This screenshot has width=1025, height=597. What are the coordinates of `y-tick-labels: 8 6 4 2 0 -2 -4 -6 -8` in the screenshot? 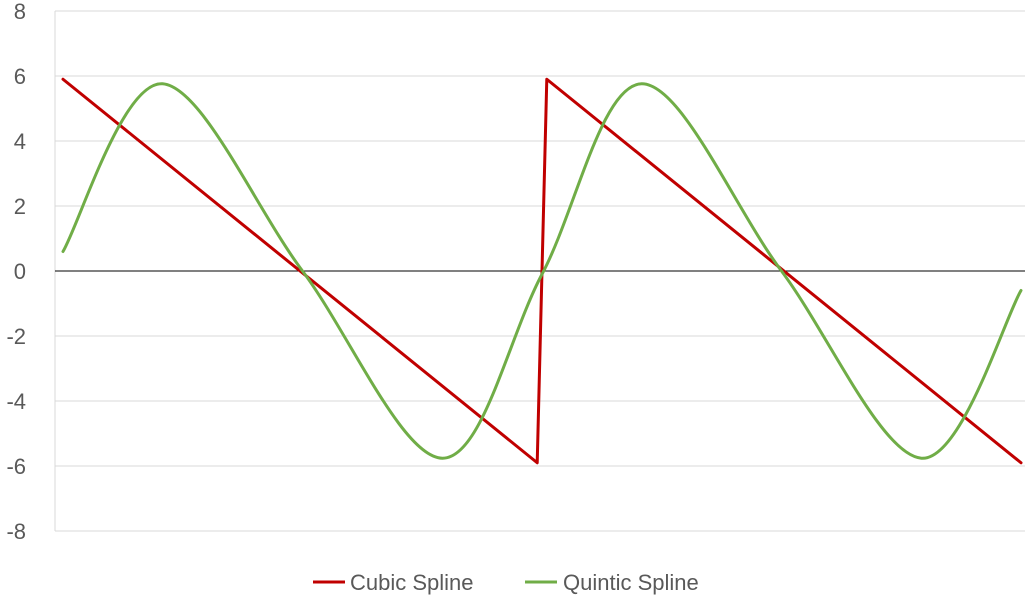 It's located at (16, 272).